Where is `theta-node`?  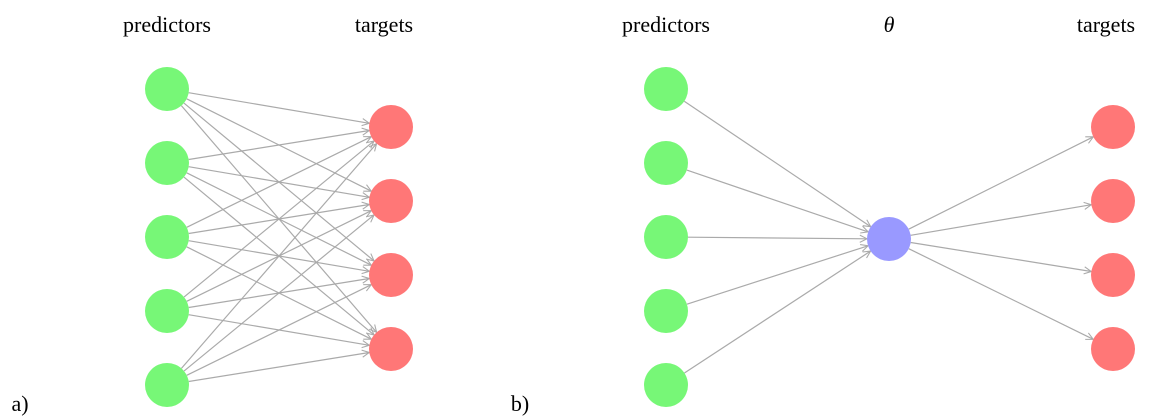 theta-node is located at coordinates (889, 239).